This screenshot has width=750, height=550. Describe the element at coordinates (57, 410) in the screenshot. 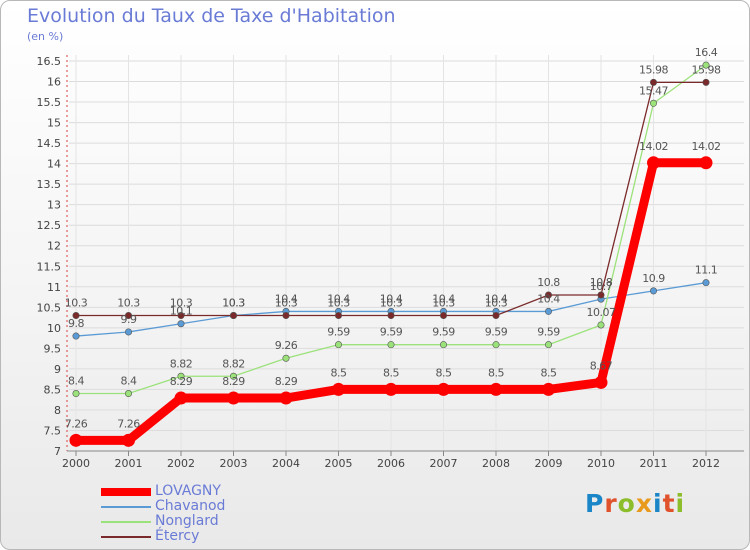

I see `y-tick-label: 8` at that location.